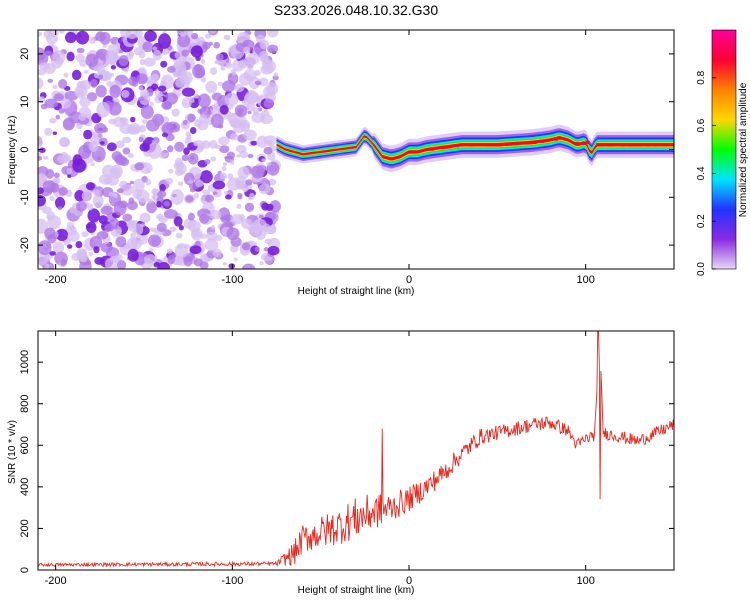 The width and height of the screenshot is (750, 605). Describe the element at coordinates (25, 149) in the screenshot. I see `y-tick-label: 0` at that location.